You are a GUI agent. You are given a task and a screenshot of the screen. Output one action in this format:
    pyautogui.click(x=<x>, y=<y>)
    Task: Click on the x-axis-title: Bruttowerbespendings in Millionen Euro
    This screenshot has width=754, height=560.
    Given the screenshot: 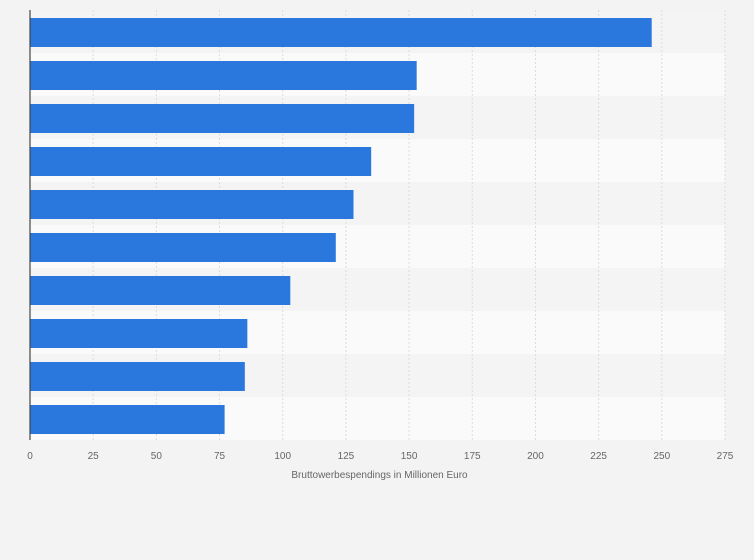 What is the action you would take?
    pyautogui.click(x=379, y=475)
    